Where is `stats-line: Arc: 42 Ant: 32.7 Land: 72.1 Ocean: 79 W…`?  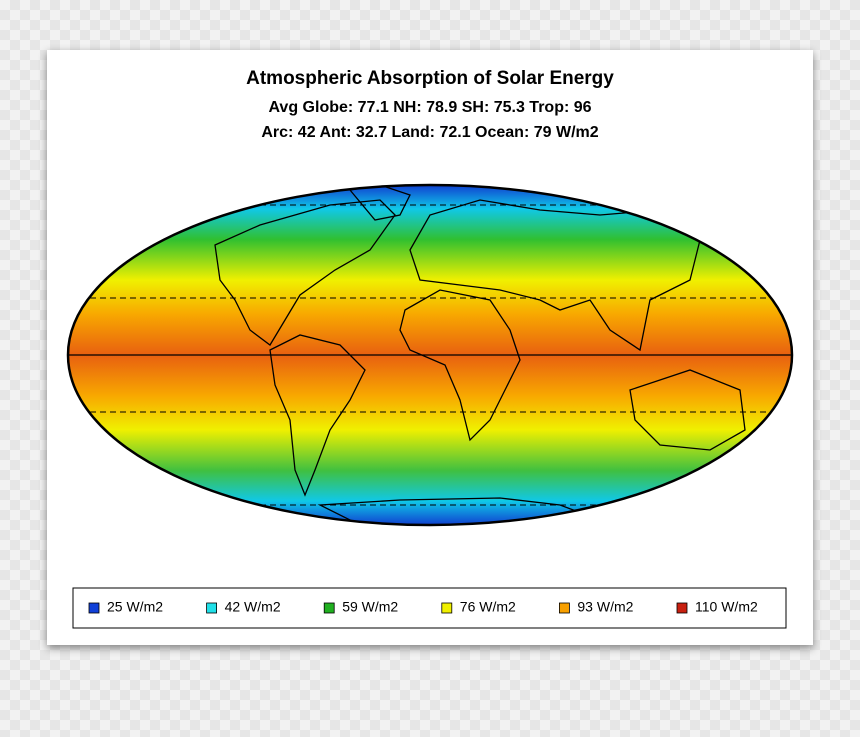
stats-line: Arc: 42 Ant: 32.7 Land: 72.1 Ocean: 79 W… is located at coordinates (429, 132).